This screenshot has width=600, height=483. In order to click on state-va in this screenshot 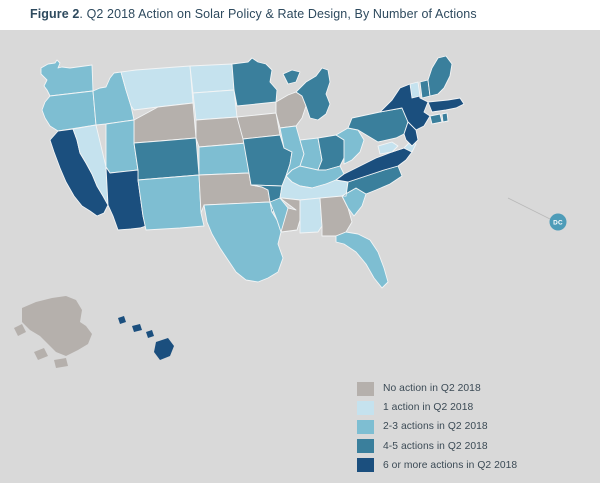, I will do `click(374, 165)`.